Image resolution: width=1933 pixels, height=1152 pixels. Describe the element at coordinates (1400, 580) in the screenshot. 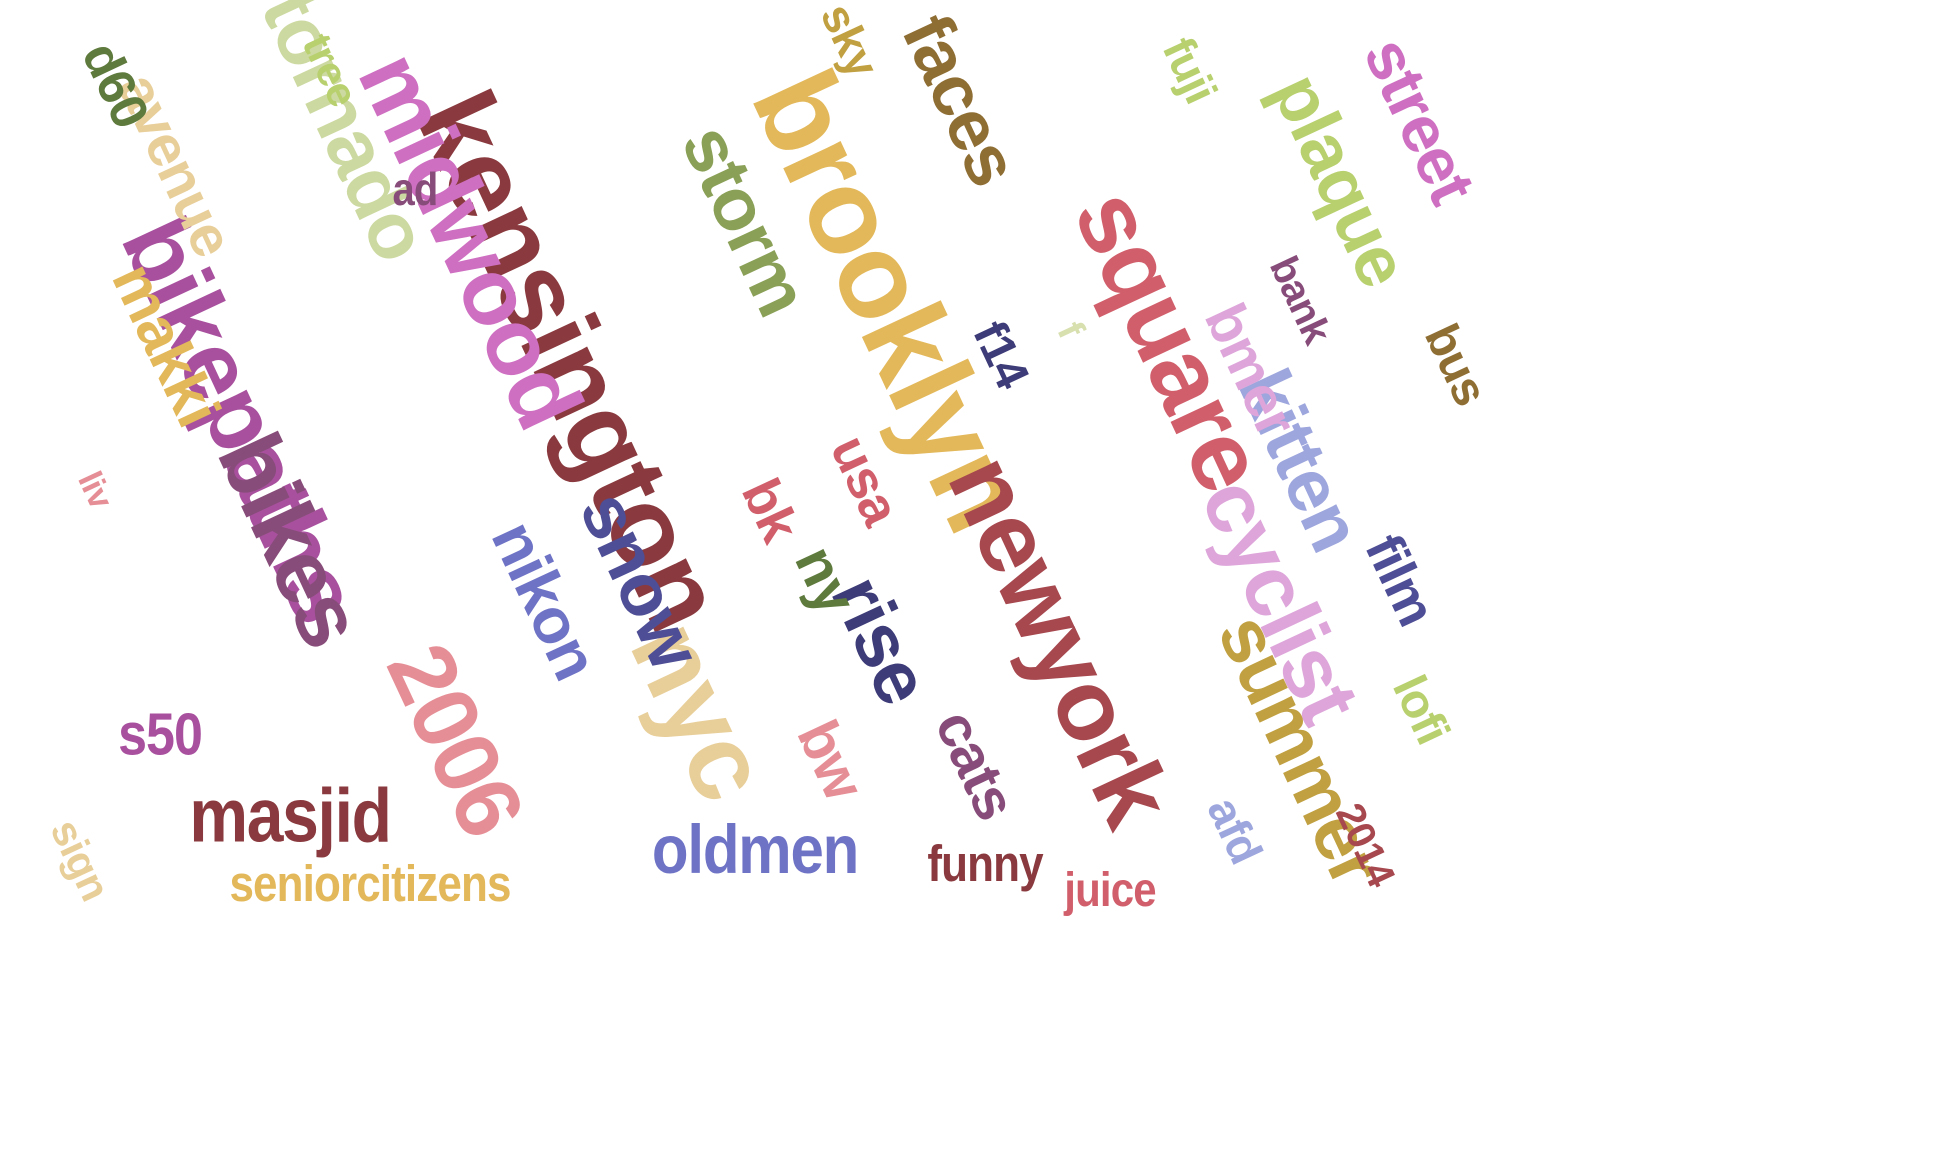

I see `word-film: film` at that location.